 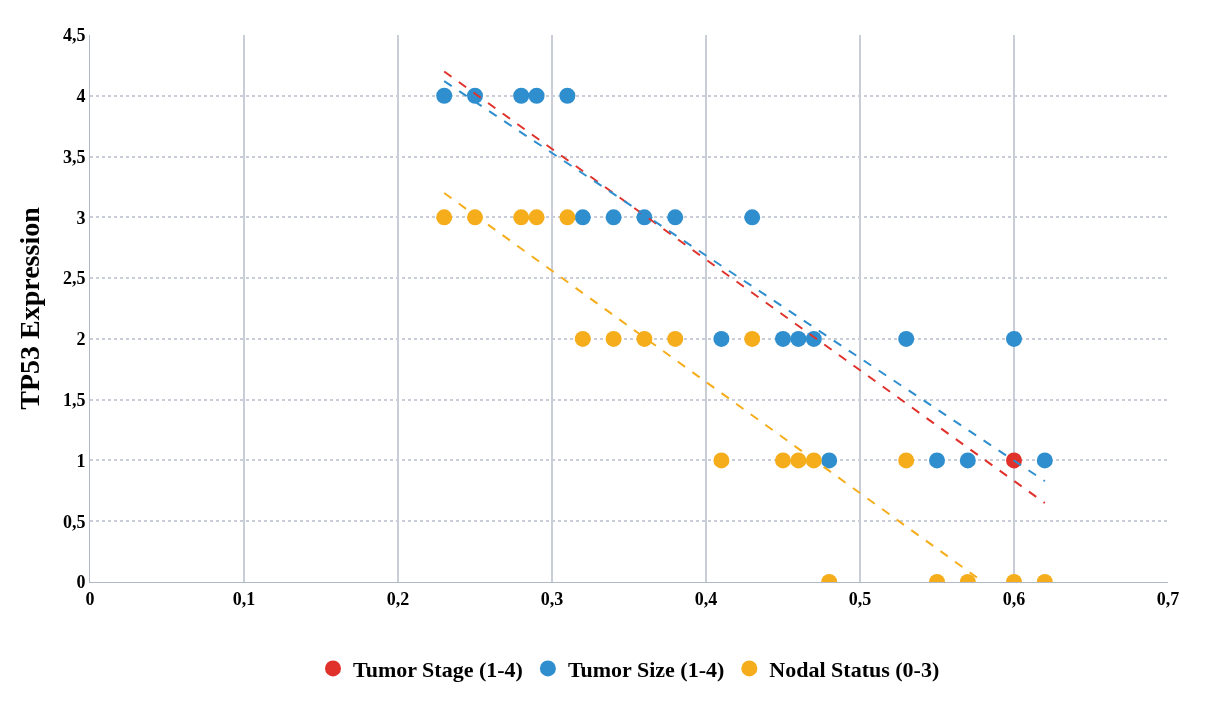 I want to click on y-tick-label: 0, so click(x=81, y=582).